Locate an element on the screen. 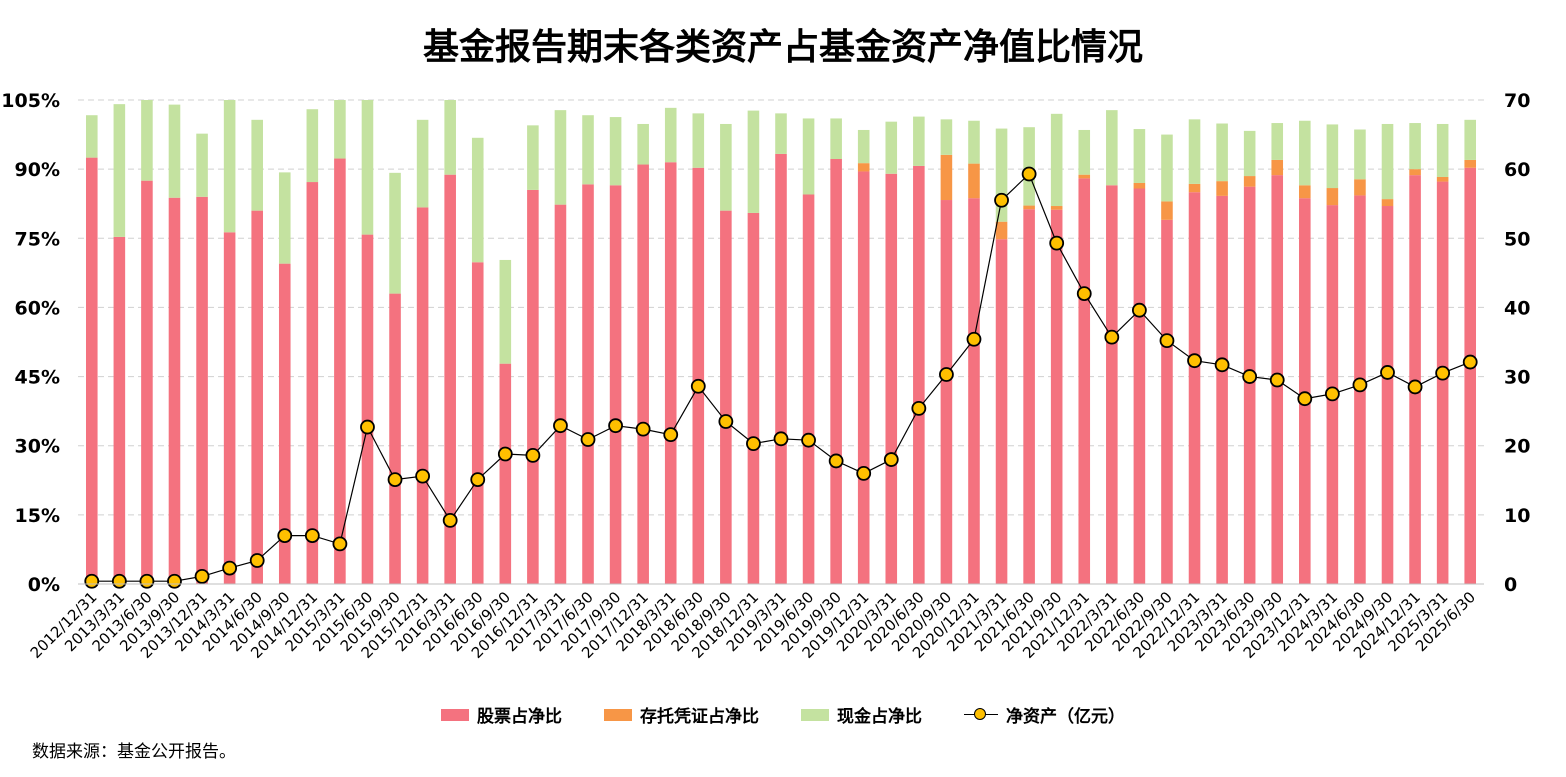 This screenshot has width=1566, height=777. y-left-tick-label: 90% is located at coordinates (37, 170).